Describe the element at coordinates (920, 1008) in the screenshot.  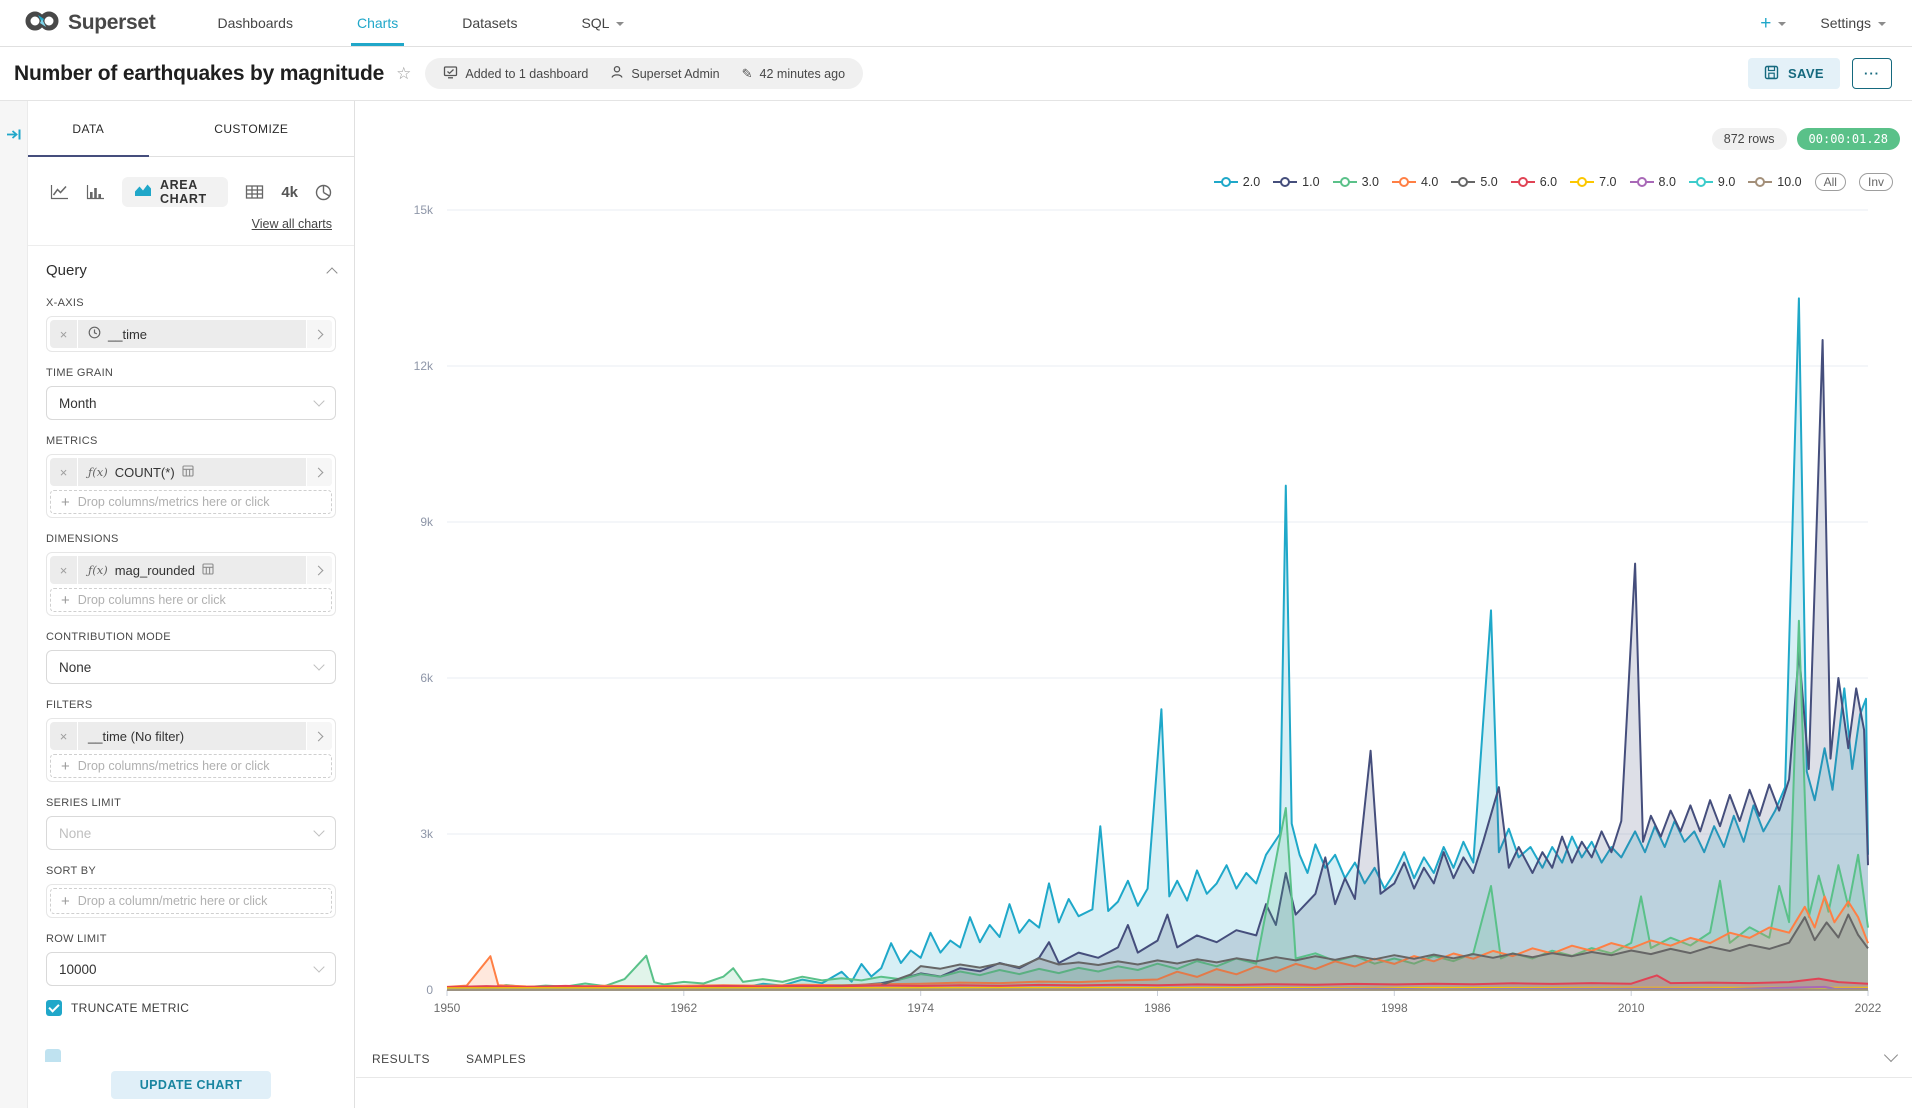
I see `svg-text: 1974` at that location.